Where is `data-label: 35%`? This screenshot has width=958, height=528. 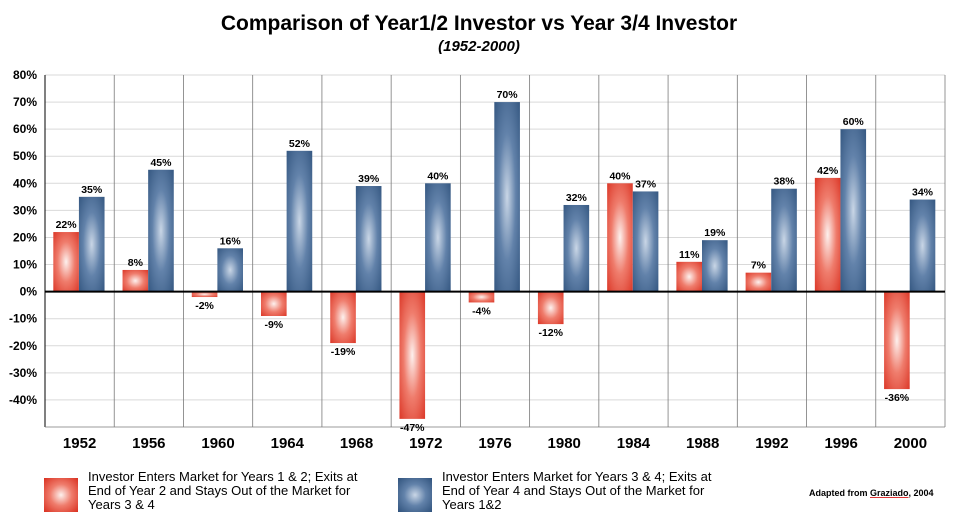 data-label: 35% is located at coordinates (92, 190).